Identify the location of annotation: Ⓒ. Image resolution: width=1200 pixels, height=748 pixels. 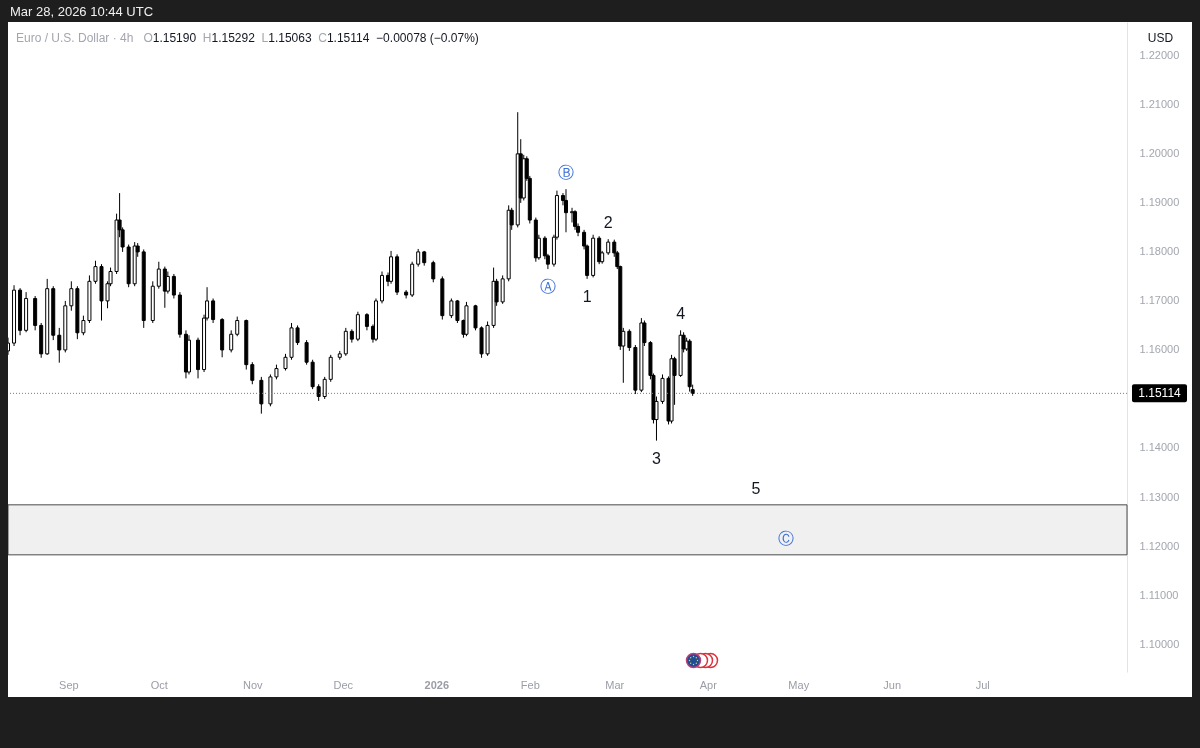
(786, 538).